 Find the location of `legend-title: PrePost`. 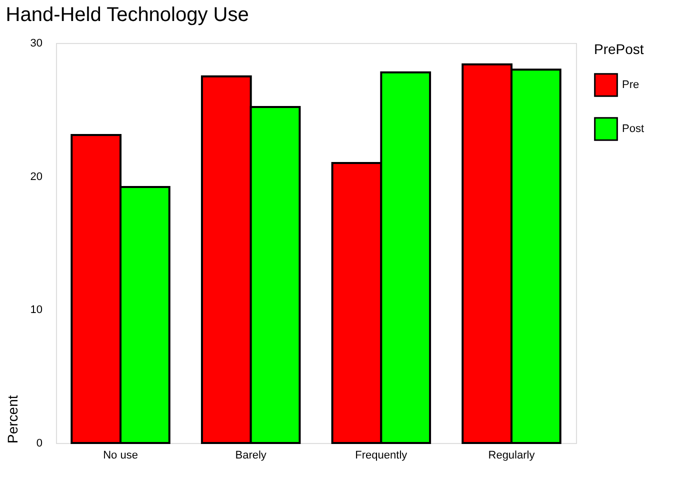

legend-title: PrePost is located at coordinates (619, 49).